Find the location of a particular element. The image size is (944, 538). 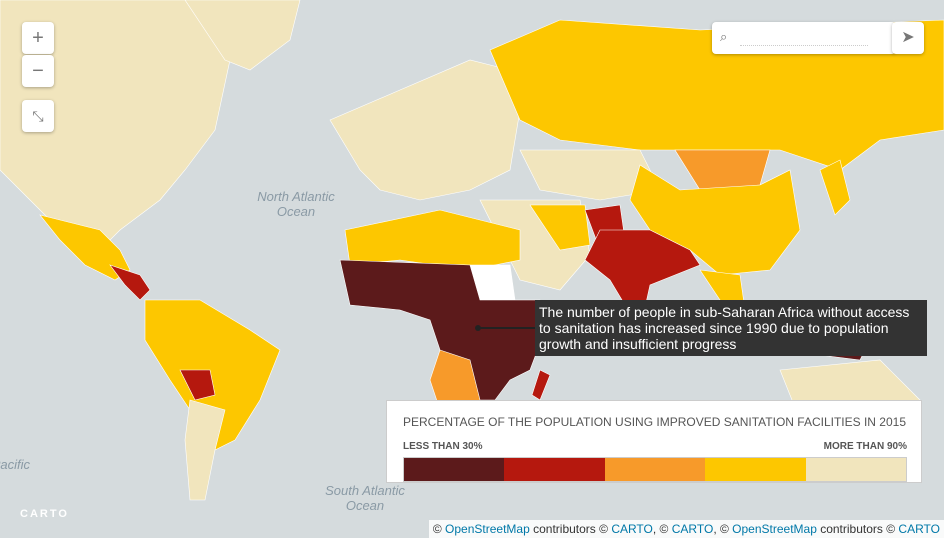

share-button: ➤ is located at coordinates (908, 38).